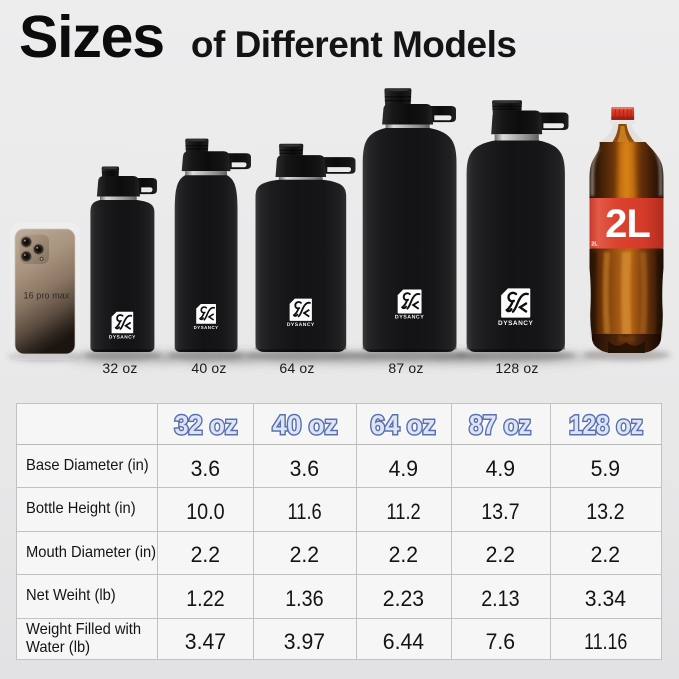  What do you see at coordinates (205, 425) in the screenshot?
I see `svg-text: 32 oz` at bounding box center [205, 425].